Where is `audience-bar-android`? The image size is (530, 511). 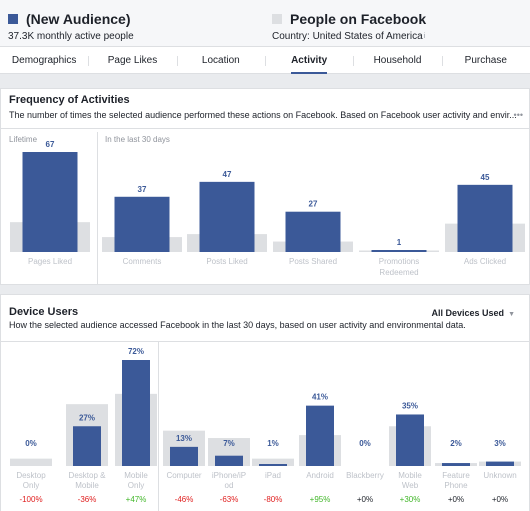
audience-bar-android is located at coordinates (320, 435).